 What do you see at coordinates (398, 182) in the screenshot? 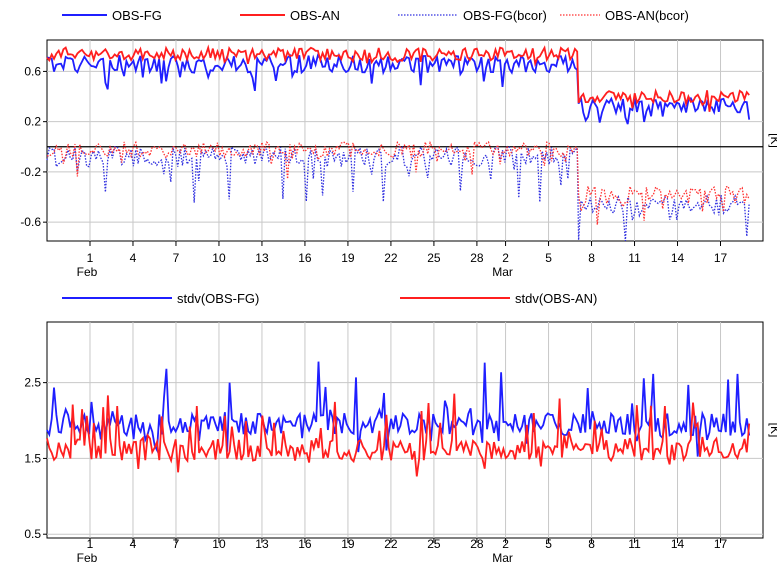
I see `series-line-obs-an-bcor-` at bounding box center [398, 182].